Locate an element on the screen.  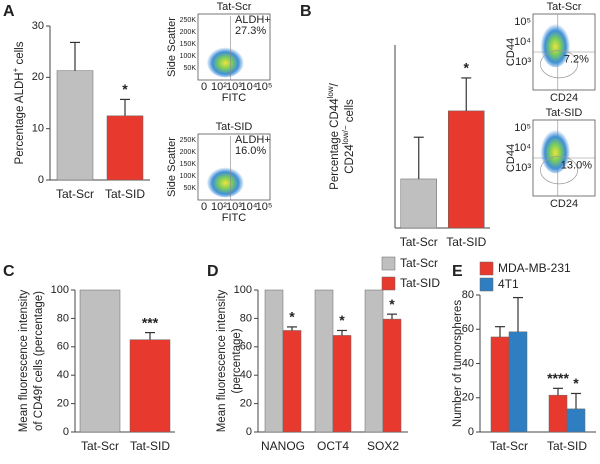
y-axis-label-part: (percentage) is located at coordinates (237, 360).